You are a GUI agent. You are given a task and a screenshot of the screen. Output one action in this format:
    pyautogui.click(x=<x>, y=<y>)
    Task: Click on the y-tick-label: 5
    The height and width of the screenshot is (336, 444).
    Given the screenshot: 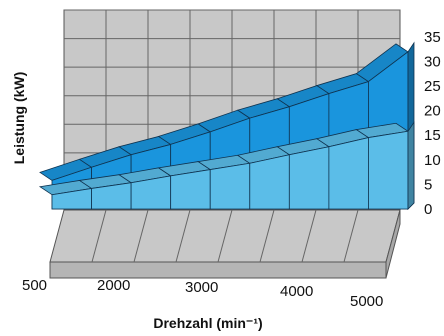 What is the action you would take?
    pyautogui.click(x=428, y=184)
    